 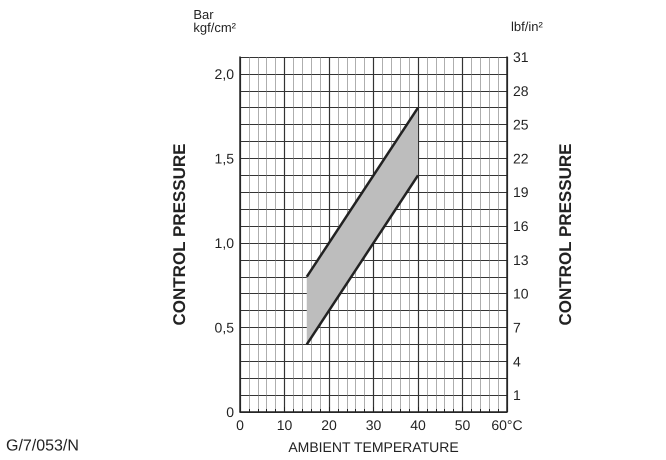 I want to click on y2-tick-label: 28, so click(x=521, y=90).